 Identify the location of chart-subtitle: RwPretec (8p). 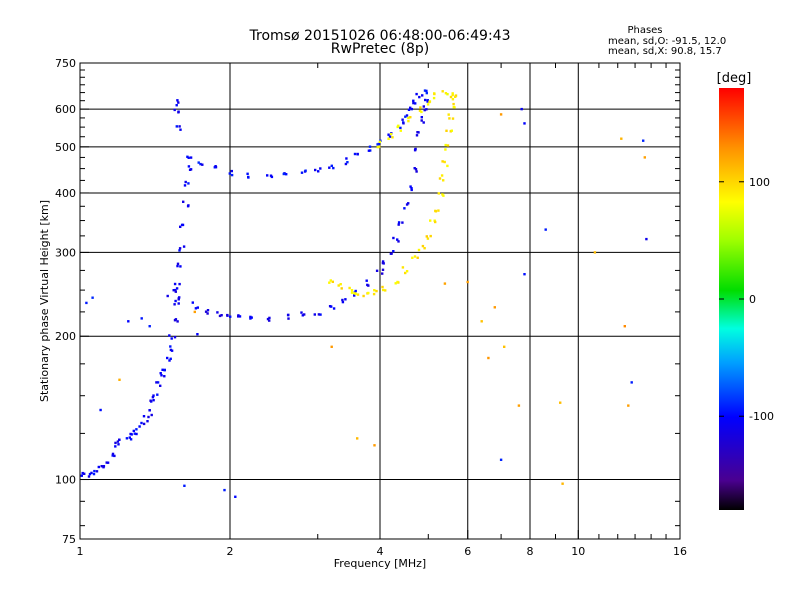
(380, 49).